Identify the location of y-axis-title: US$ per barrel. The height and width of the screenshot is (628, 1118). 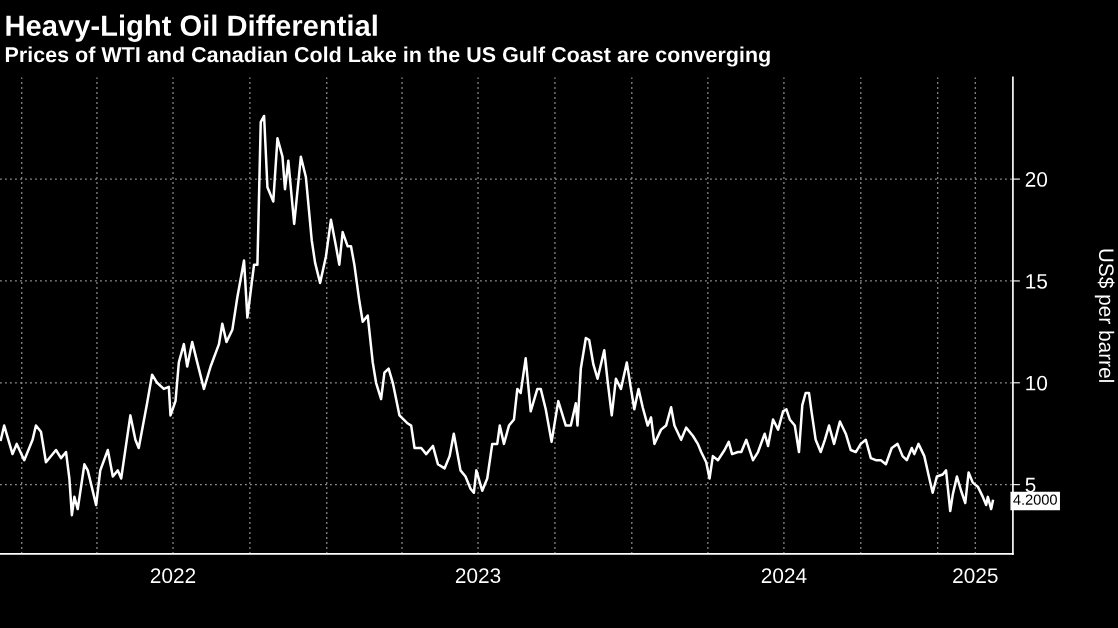
(1104, 315).